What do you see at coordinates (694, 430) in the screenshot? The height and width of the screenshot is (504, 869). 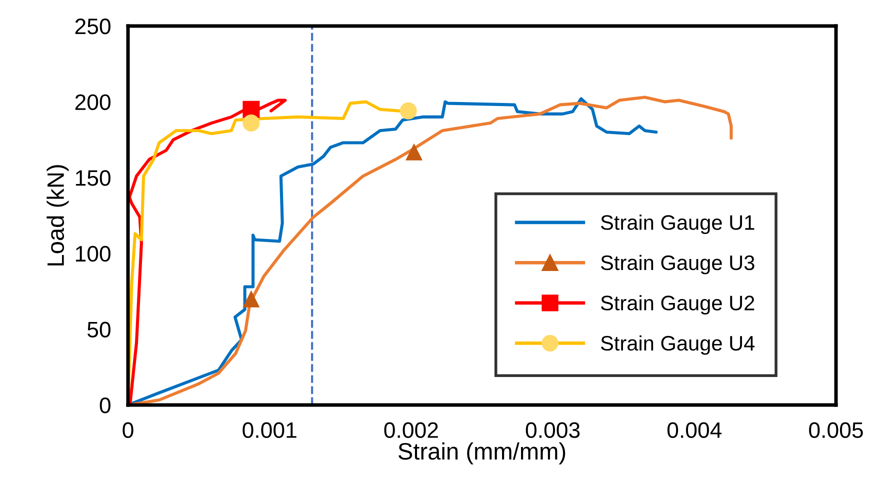 I see `x-tick-label: 0.004` at bounding box center [694, 430].